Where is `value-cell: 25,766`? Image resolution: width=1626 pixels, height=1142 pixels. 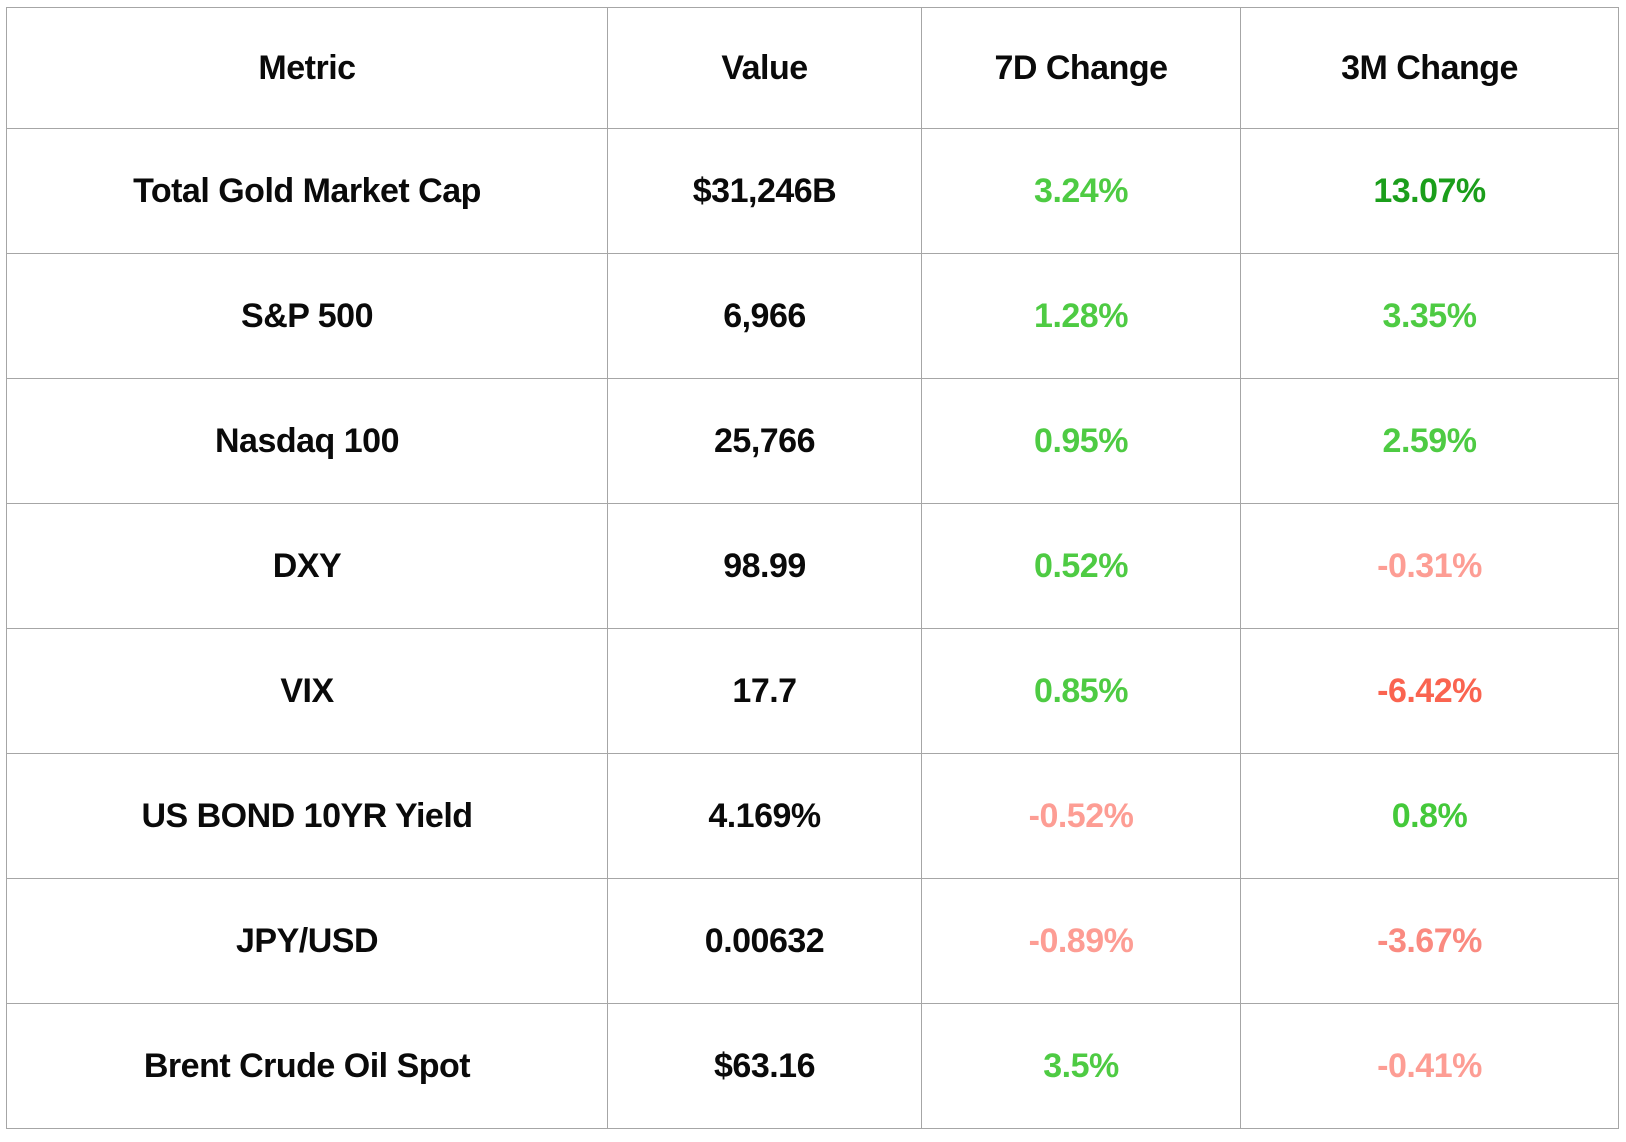
value-cell: 25,766 is located at coordinates (764, 441).